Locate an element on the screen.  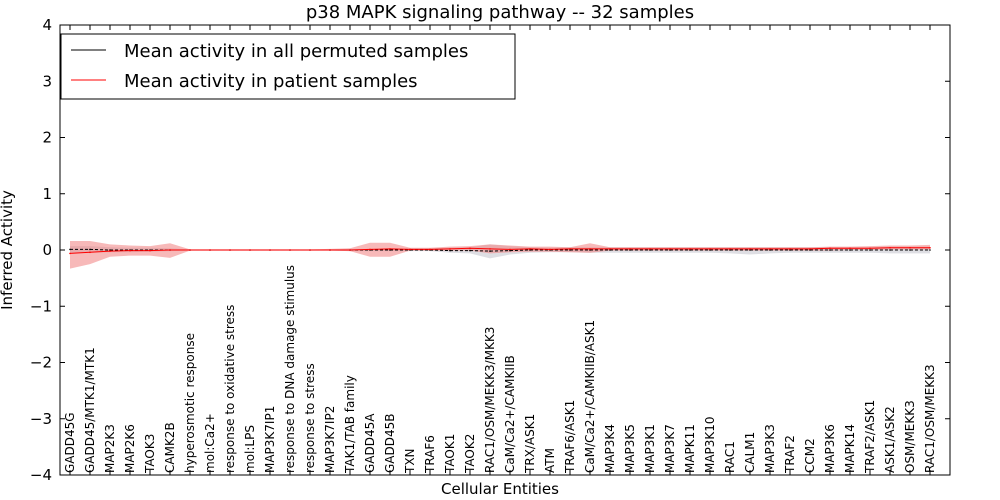
x-tick-label-23: TRX/ASK1 is located at coordinates (530, 444).